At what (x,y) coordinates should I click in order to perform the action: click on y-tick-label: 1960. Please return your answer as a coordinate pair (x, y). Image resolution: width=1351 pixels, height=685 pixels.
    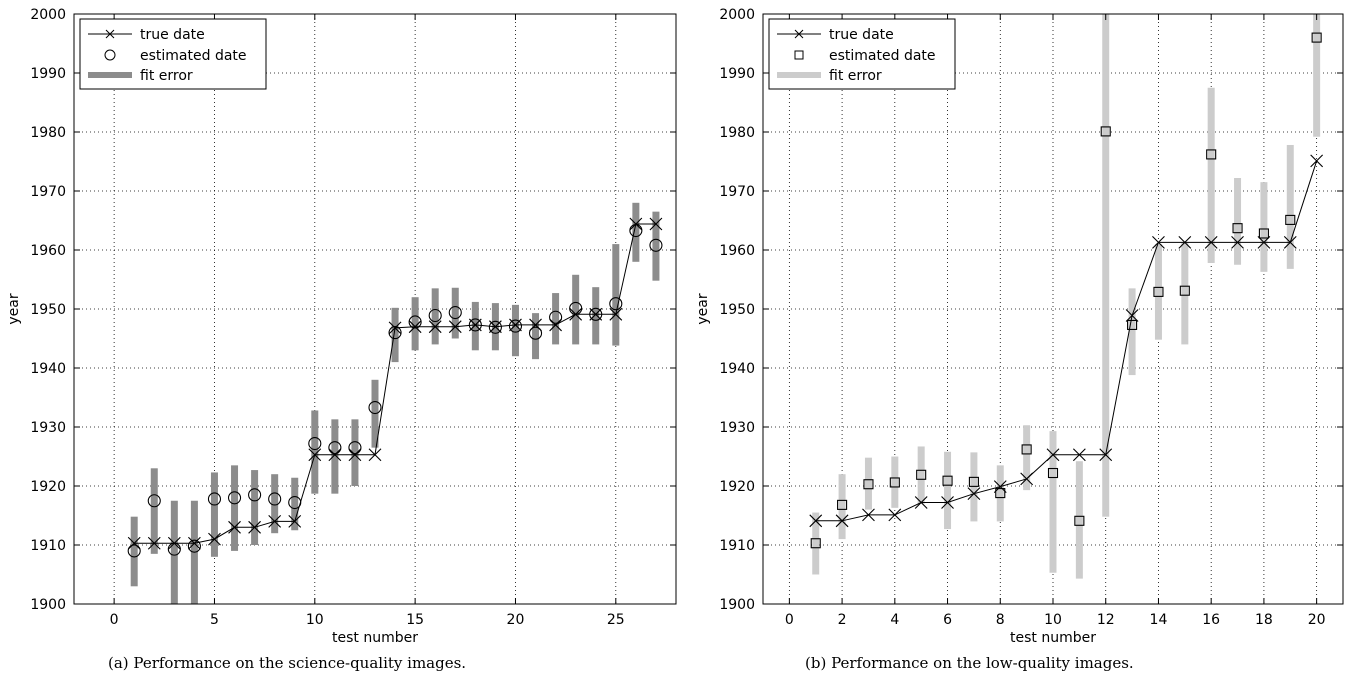
    Looking at the image, I should click on (48, 251).